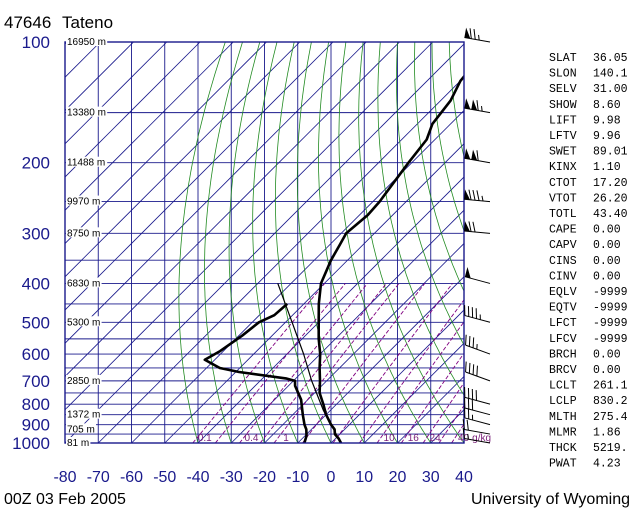 Image resolution: width=640 pixels, height=512 pixels. What do you see at coordinates (563, 167) in the screenshot?
I see `index-key: KINX` at bounding box center [563, 167].